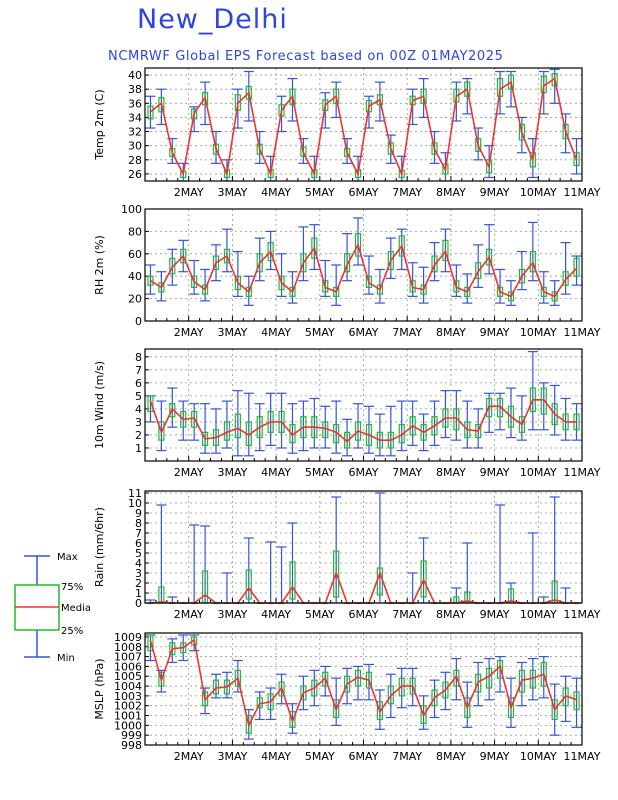 The height and width of the screenshot is (800, 618). What do you see at coordinates (189, 756) in the screenshot?
I see `x-tick-label: 2MAY` at bounding box center [189, 756].